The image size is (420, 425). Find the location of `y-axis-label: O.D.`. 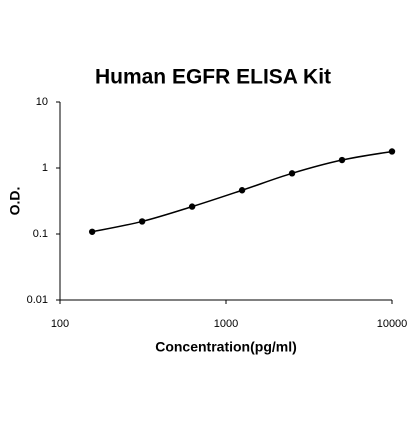

y-axis-label: O.D. is located at coordinates (15, 201).